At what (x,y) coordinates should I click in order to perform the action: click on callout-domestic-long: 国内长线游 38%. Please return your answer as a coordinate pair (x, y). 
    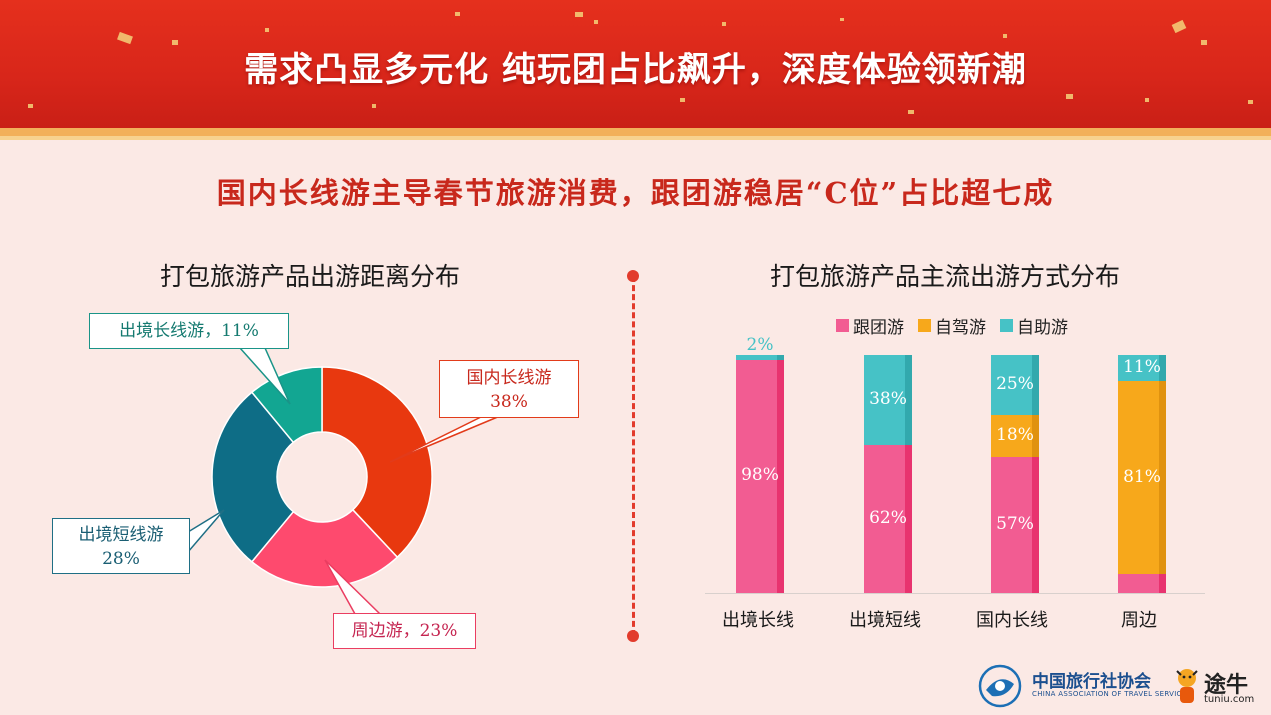
    Looking at the image, I should click on (509, 389).